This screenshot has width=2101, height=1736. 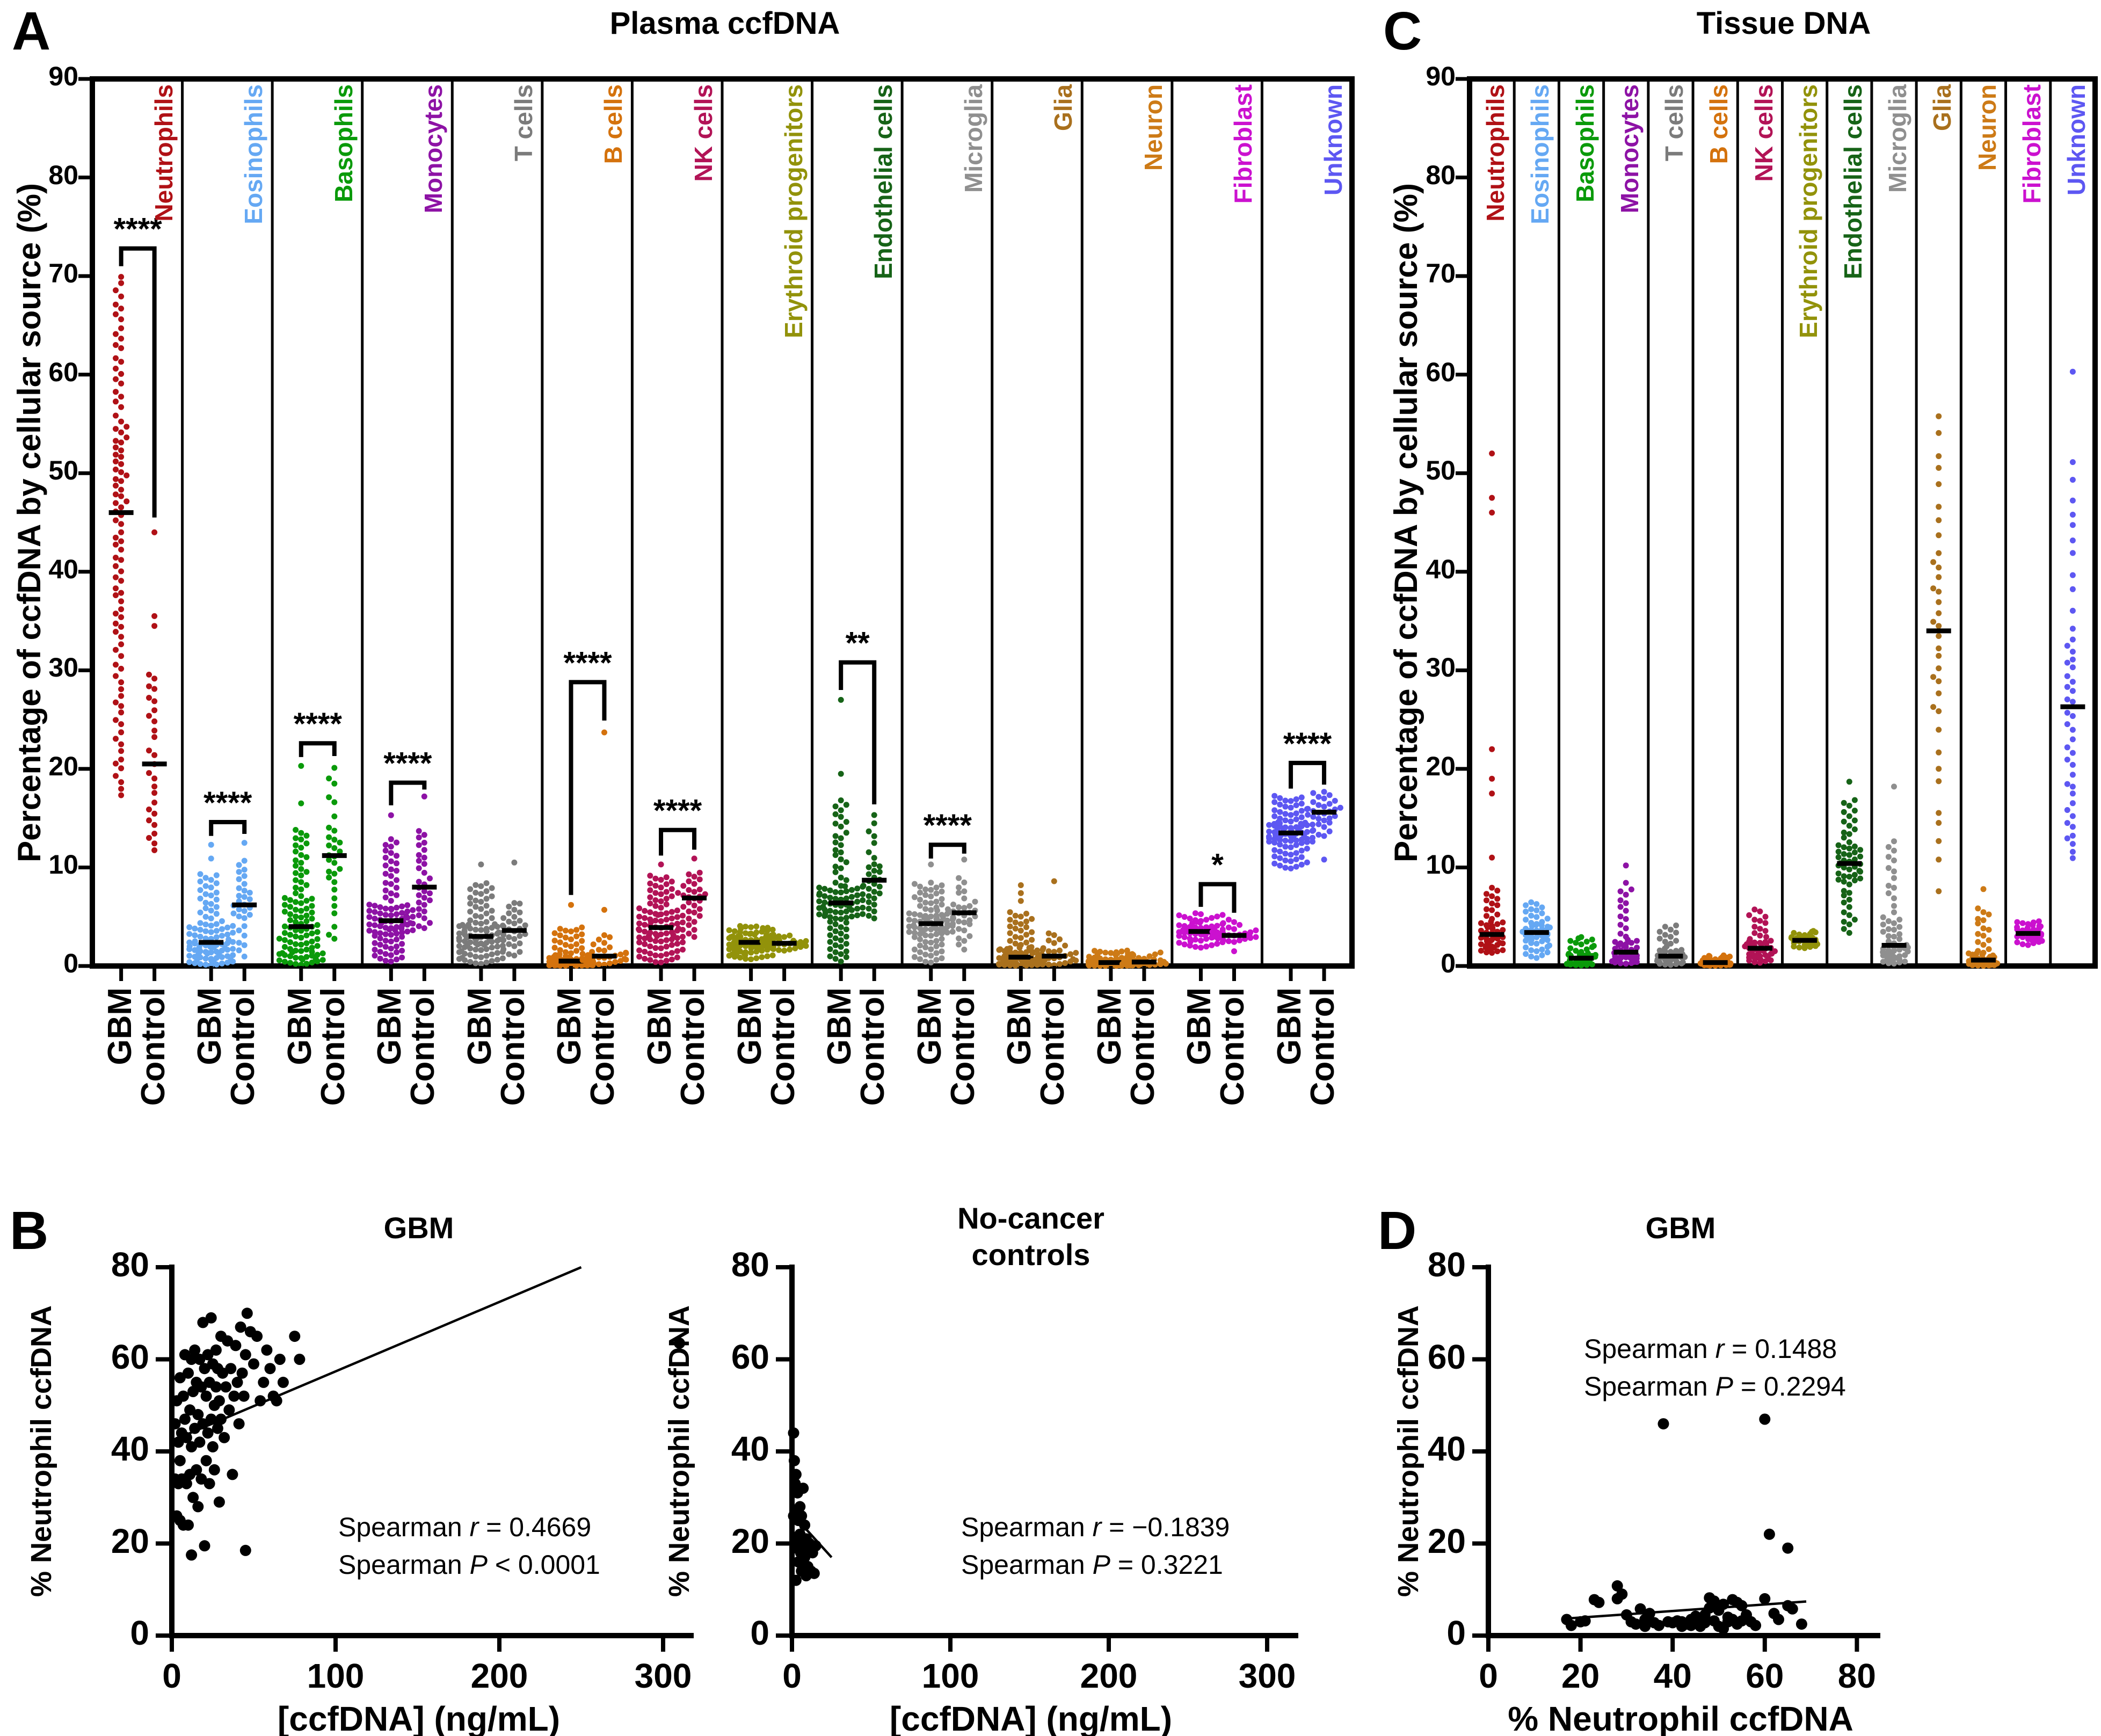 I want to click on group-label-control: Control, so click(x=603, y=1046).